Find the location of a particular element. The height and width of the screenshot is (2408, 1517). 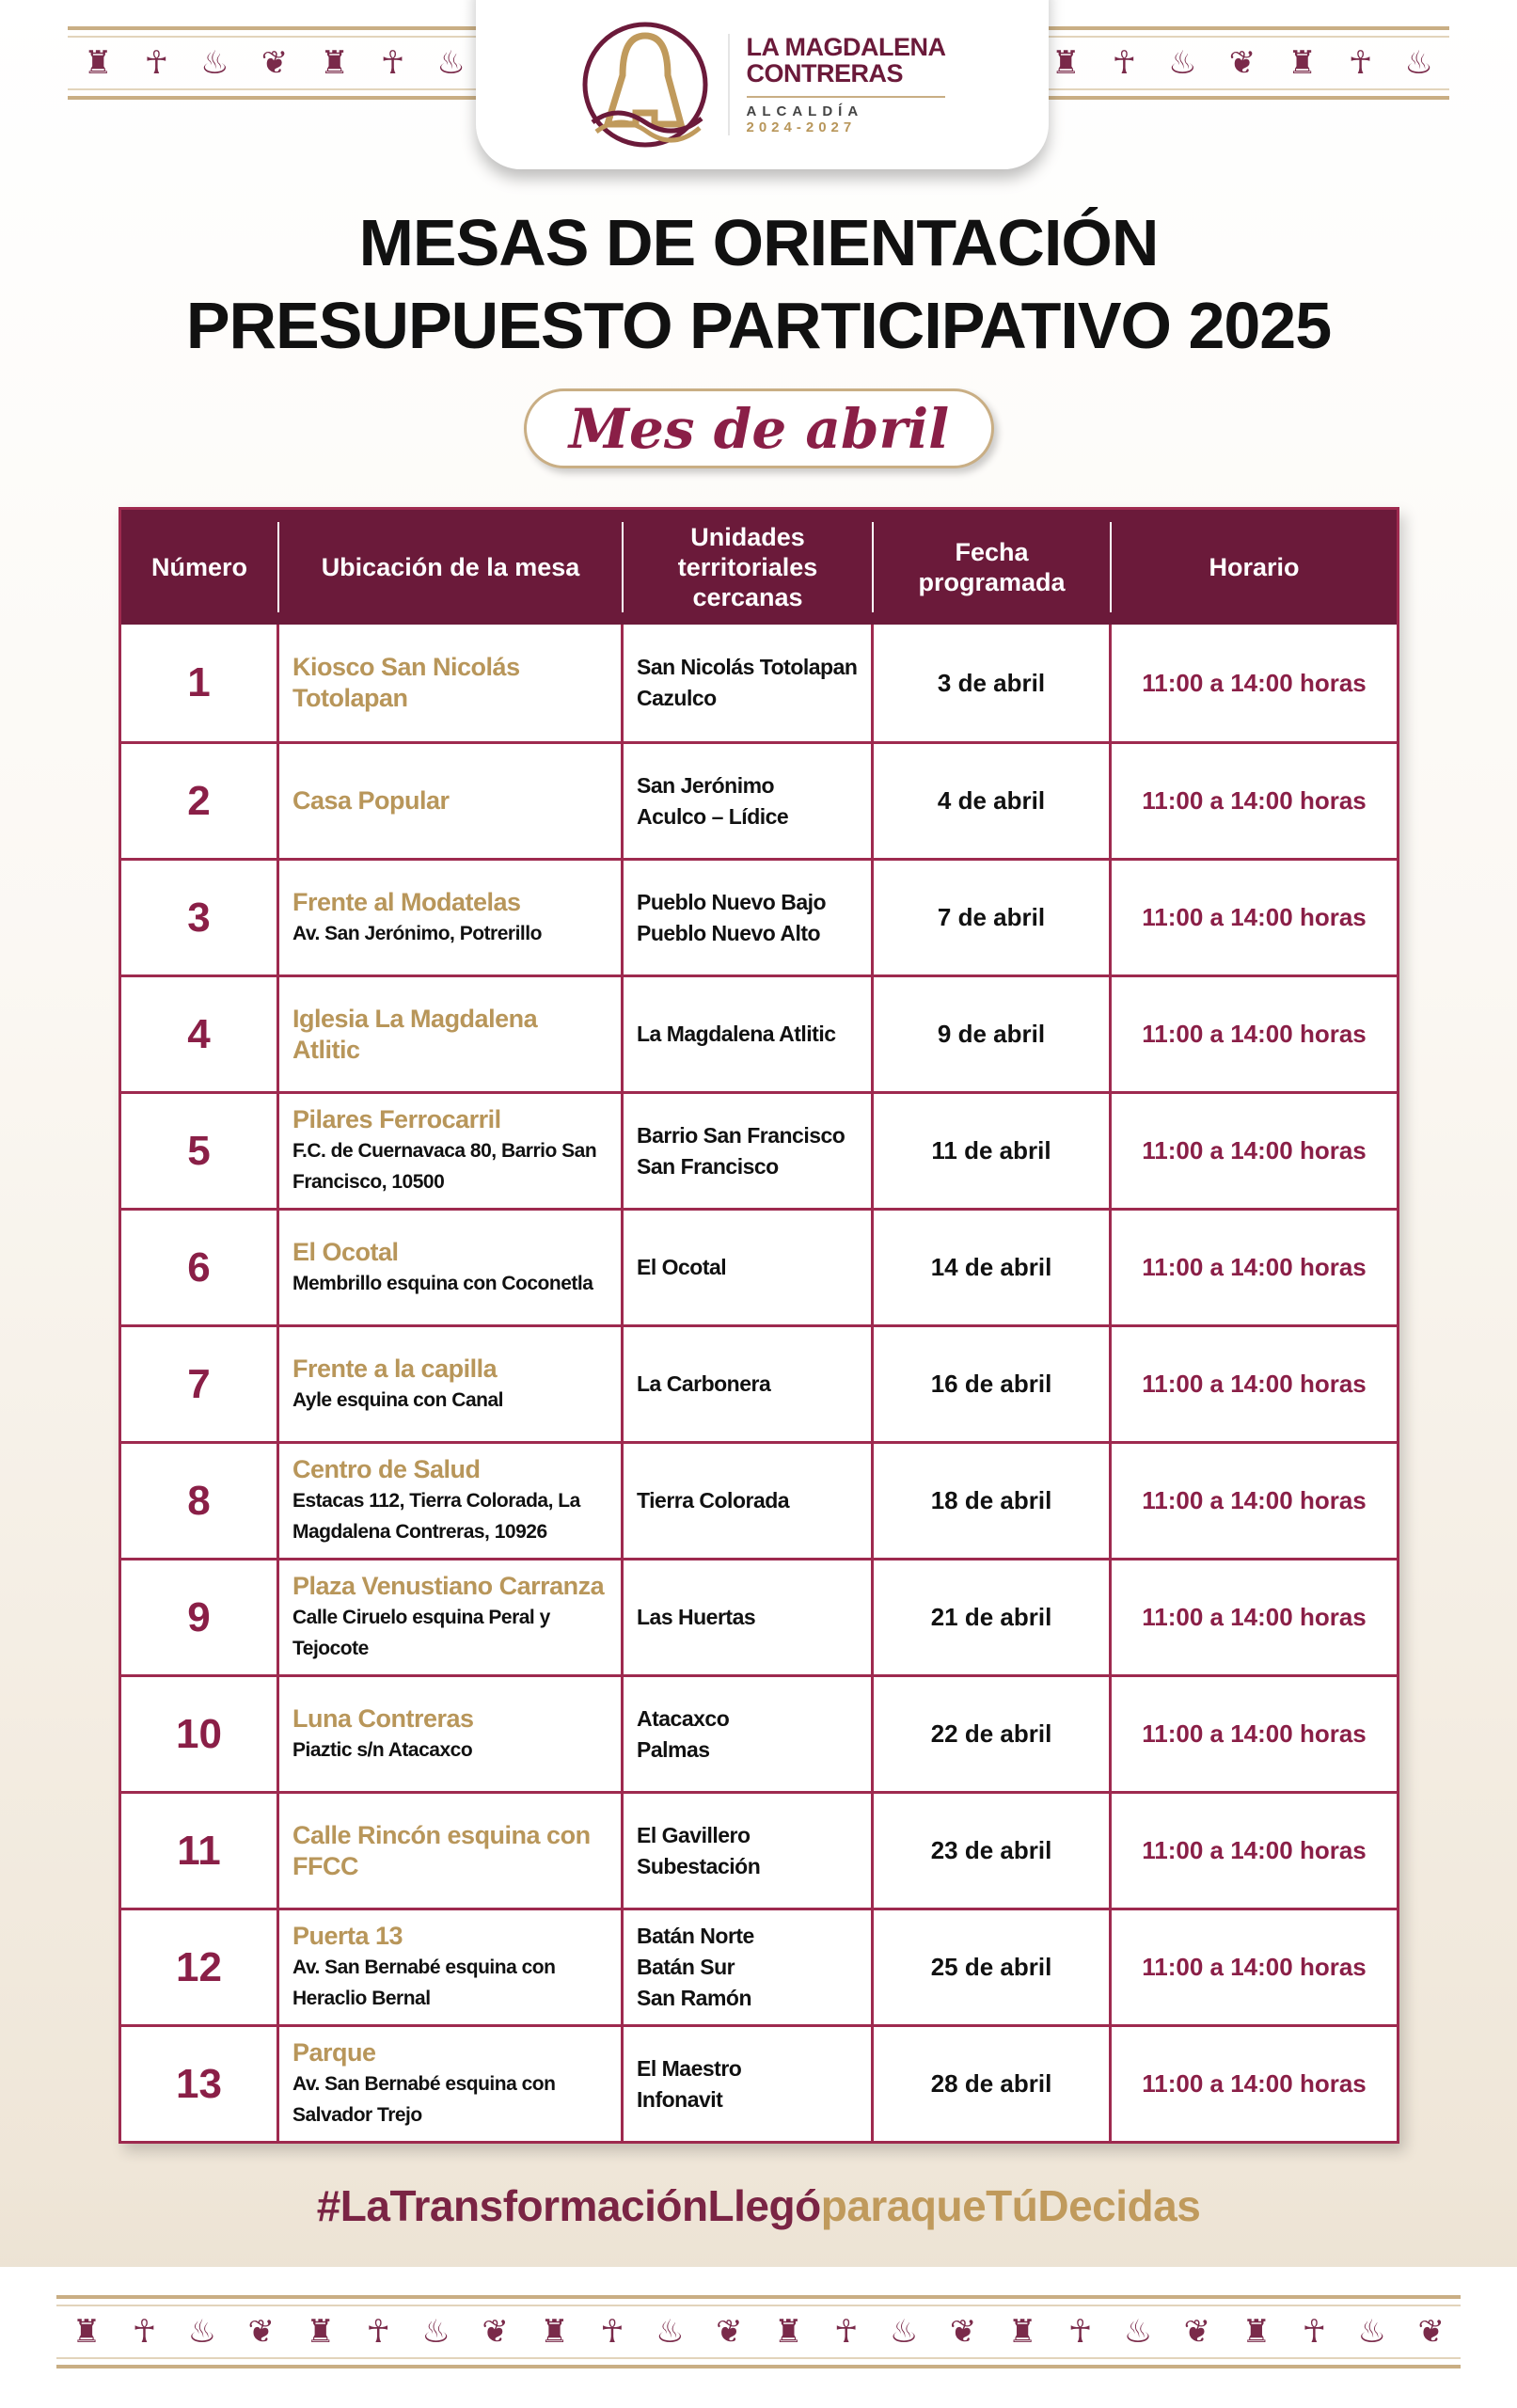

location-name: Luna Contreras is located at coordinates (383, 1718).